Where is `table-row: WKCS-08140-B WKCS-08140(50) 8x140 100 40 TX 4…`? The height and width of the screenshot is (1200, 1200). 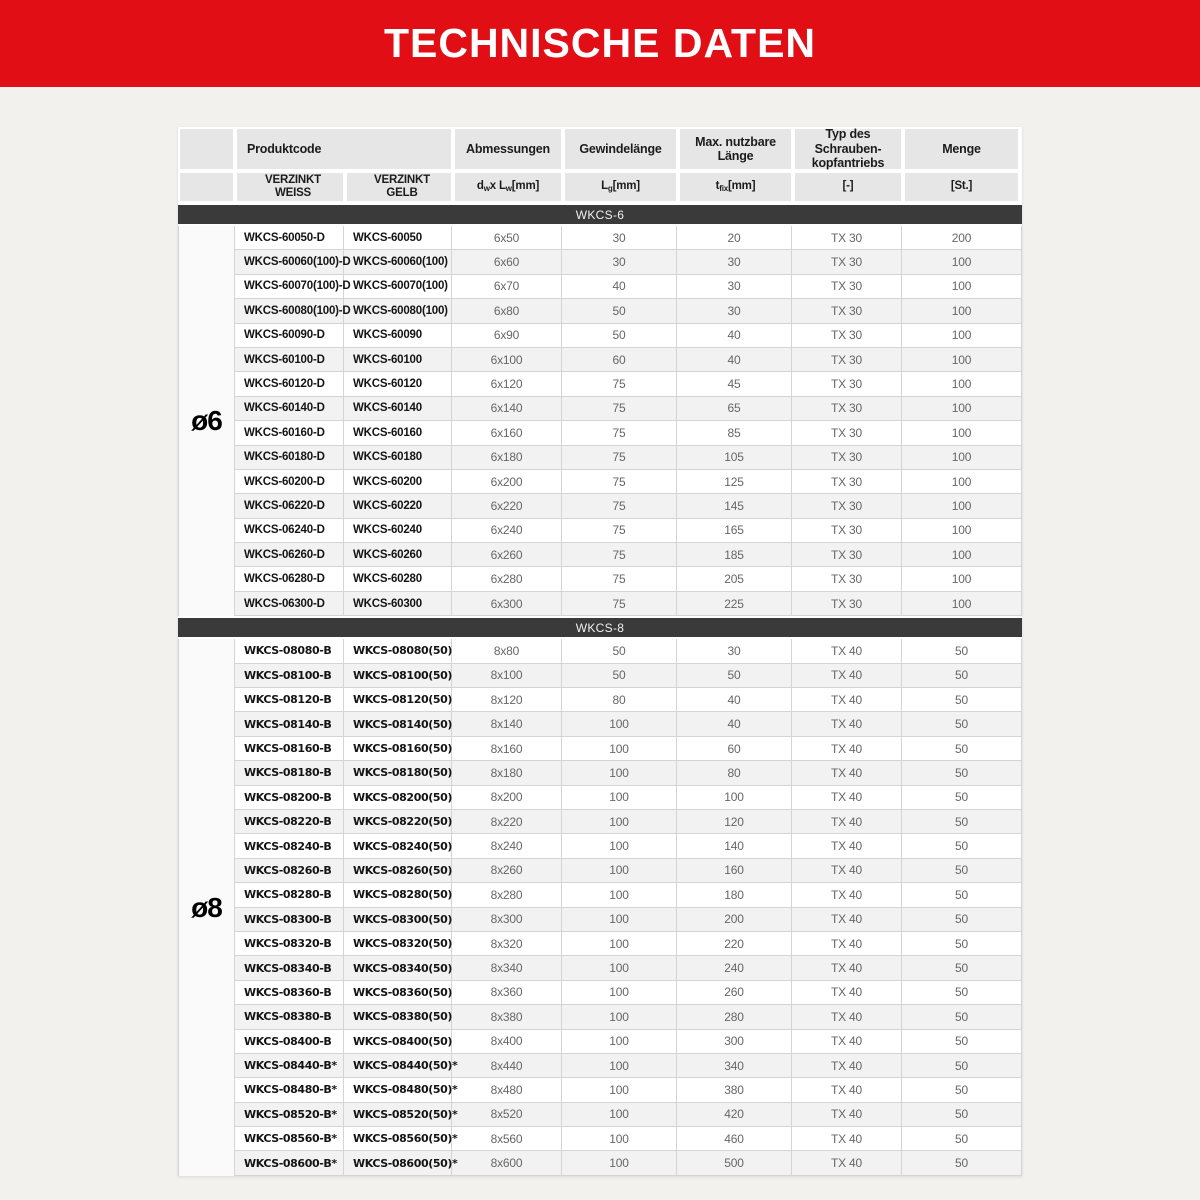 table-row: WKCS-08140-B WKCS-08140(50) 8x140 100 40 TX 4… is located at coordinates (628, 724).